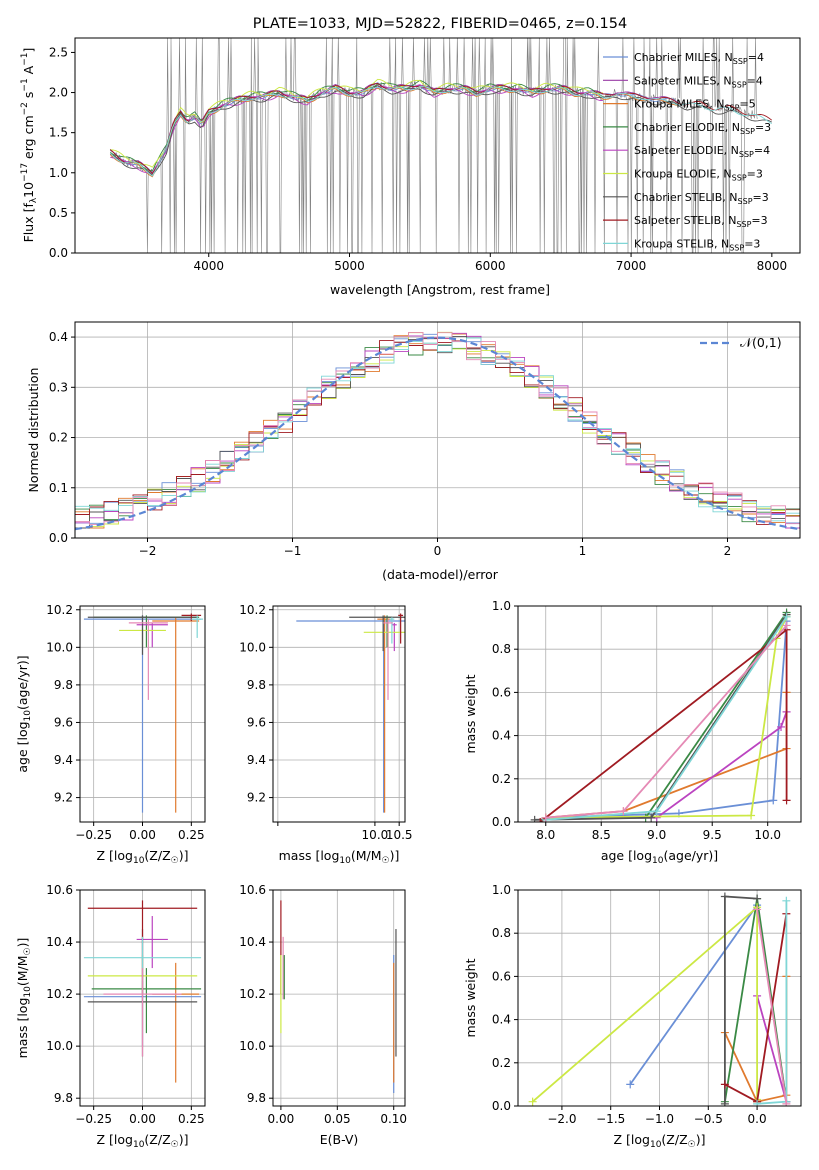 The image size is (819, 1170). What do you see at coordinates (148, 551) in the screenshot?
I see `x-tick-label: −2` at bounding box center [148, 551].